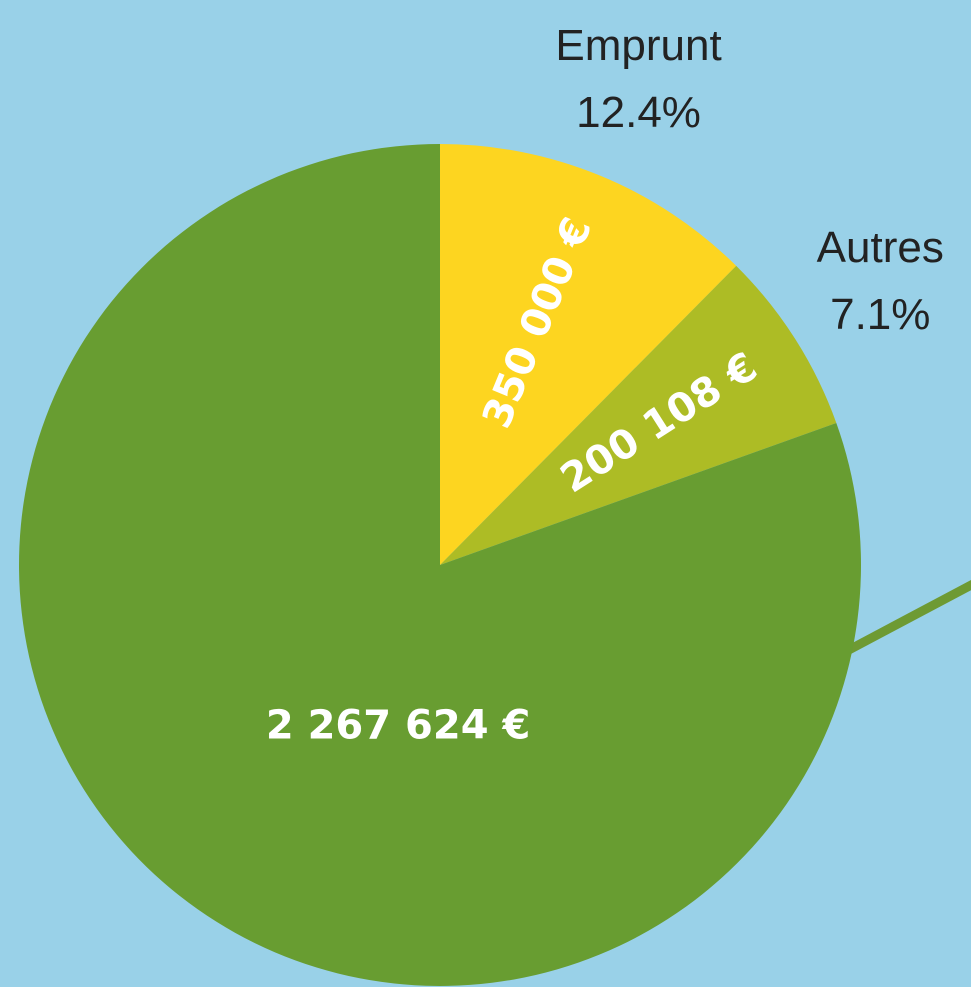  Describe the element at coordinates (638, 45) in the screenshot. I see `category-label: Emprunt` at that location.